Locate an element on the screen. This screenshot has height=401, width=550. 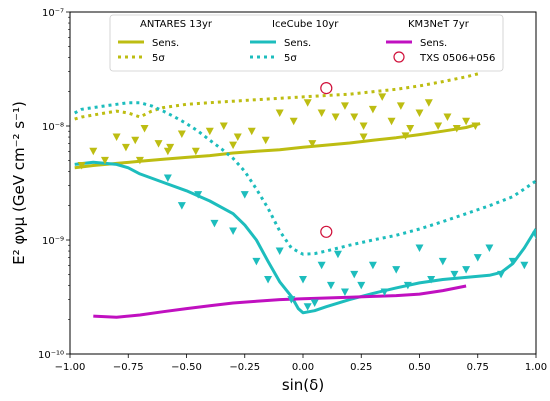
x-tick-label: 0.00 is located at coordinates (303, 367).